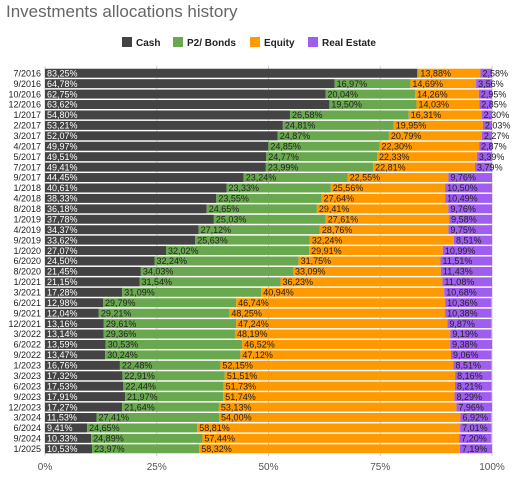 This screenshot has height=500, width=518. Describe the element at coordinates (140, 386) in the screenshot. I see `data-label: 22,44%` at that location.